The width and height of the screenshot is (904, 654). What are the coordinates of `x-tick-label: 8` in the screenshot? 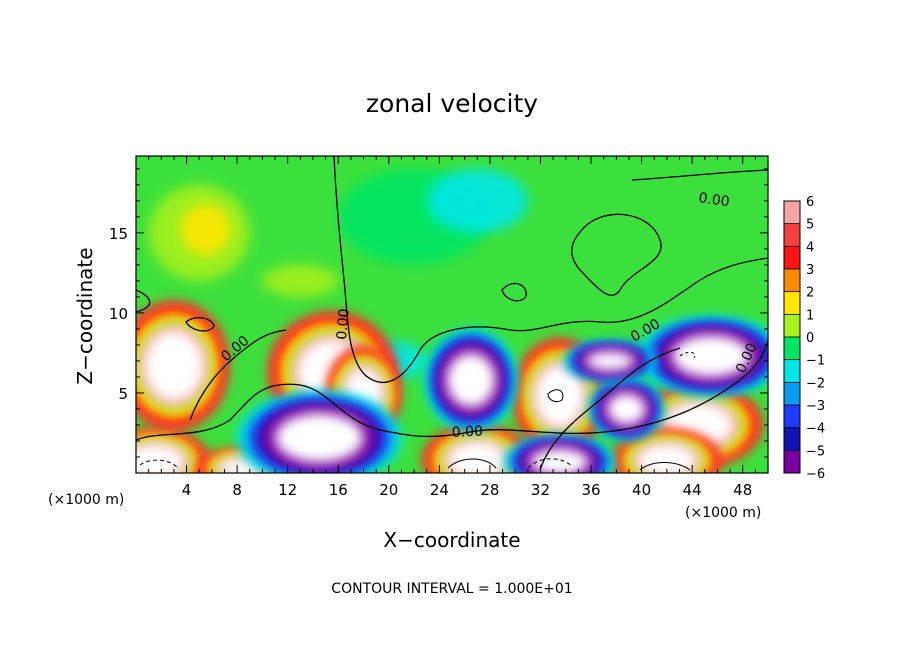 It's located at (237, 490).